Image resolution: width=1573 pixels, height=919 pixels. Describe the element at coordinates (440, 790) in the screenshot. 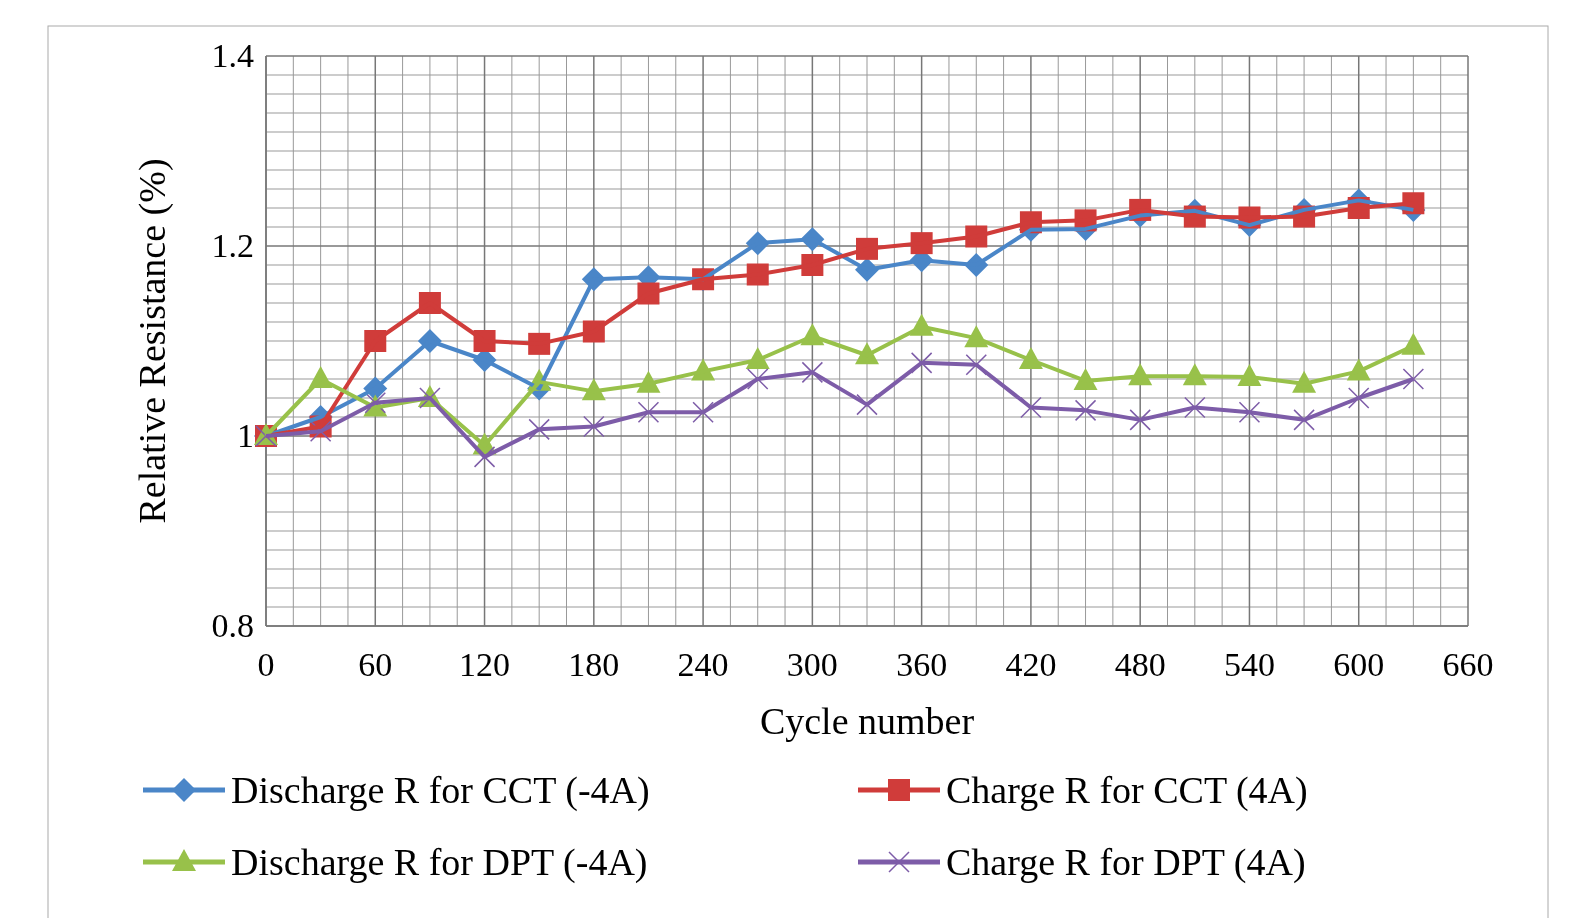

I see `legend-label: Discharge R for CCT (-4A)` at that location.